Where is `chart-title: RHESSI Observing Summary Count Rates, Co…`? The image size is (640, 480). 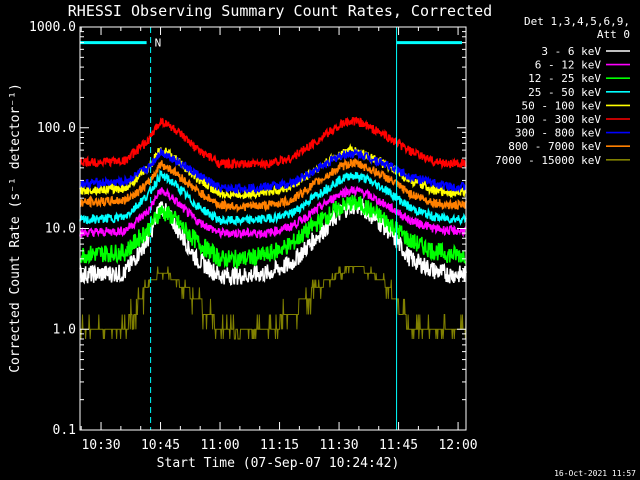 chart-title: RHESSI Observing Summary Count Rates, Co… is located at coordinates (280, 11).